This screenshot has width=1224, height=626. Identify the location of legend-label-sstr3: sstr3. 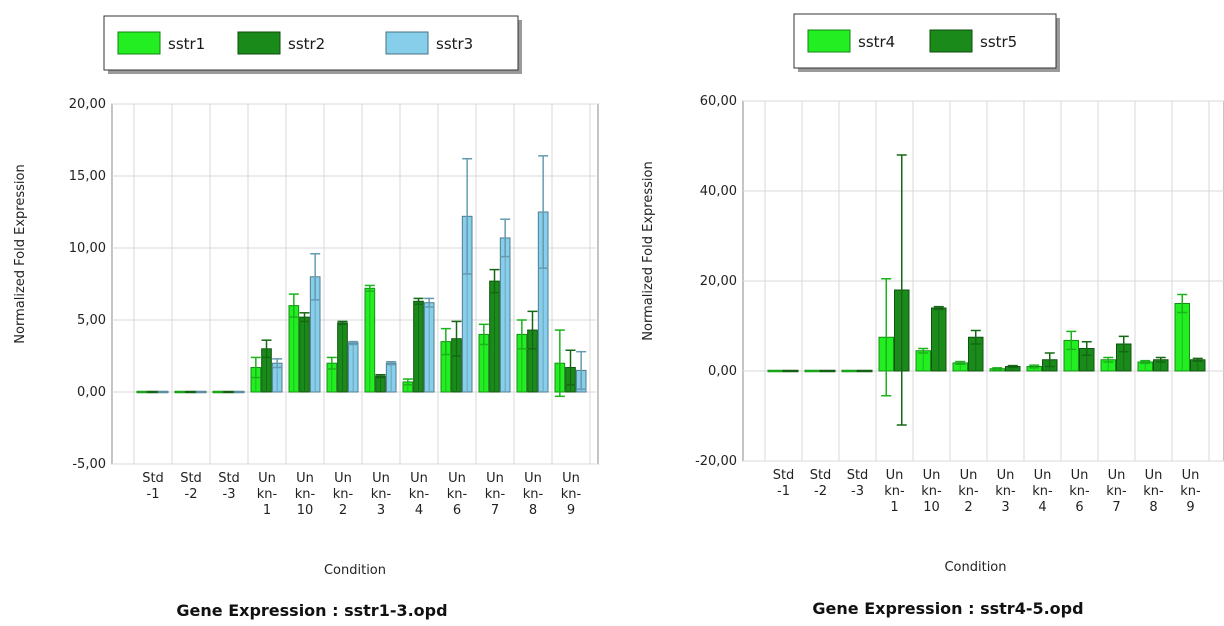
(454, 44).